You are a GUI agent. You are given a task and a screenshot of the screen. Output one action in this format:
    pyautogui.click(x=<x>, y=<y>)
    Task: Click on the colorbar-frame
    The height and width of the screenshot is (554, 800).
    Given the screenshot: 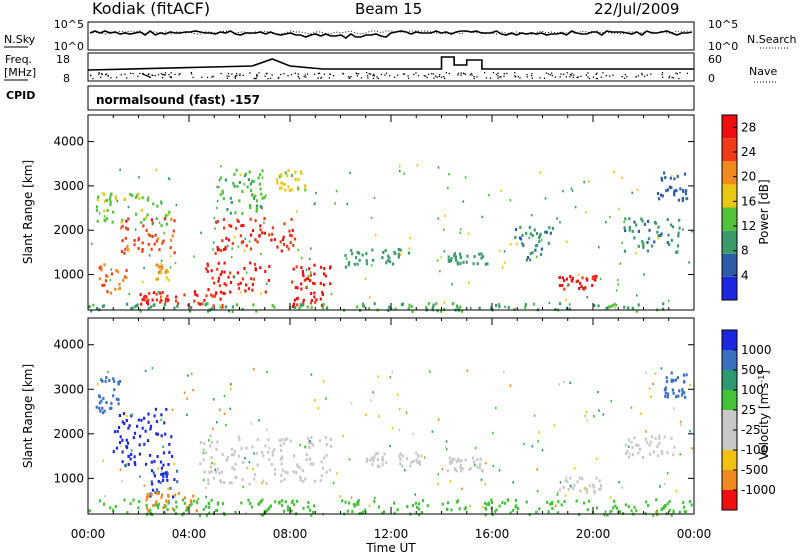 What is the action you would take?
    pyautogui.click(x=729, y=420)
    